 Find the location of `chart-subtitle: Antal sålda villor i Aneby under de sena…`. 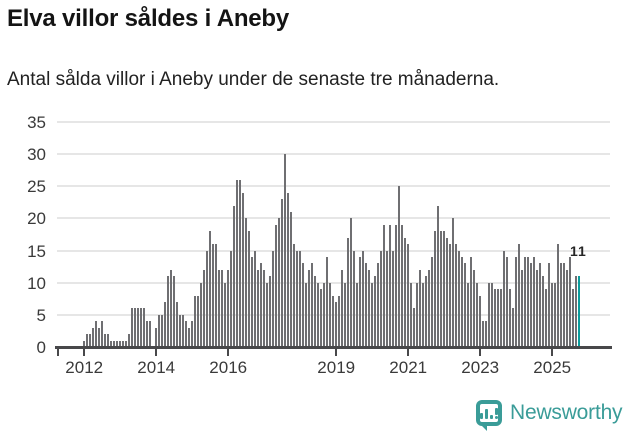

chart-subtitle: Antal sålda villor i Aneby under de sena… is located at coordinates (253, 79).